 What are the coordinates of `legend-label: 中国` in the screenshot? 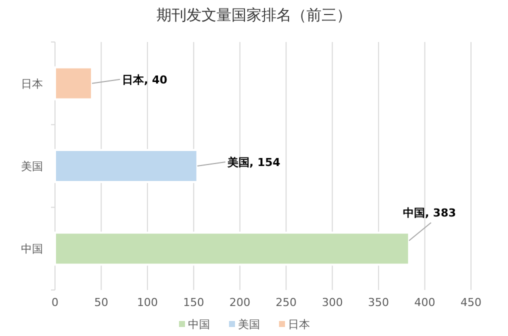 It's located at (199, 324).